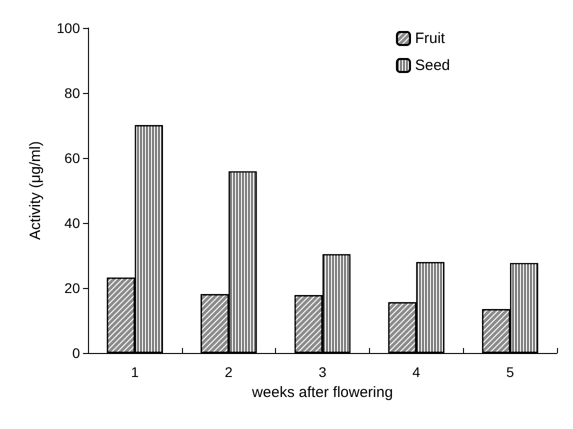  What do you see at coordinates (322, 372) in the screenshot?
I see `x-tick-label: 3` at bounding box center [322, 372].